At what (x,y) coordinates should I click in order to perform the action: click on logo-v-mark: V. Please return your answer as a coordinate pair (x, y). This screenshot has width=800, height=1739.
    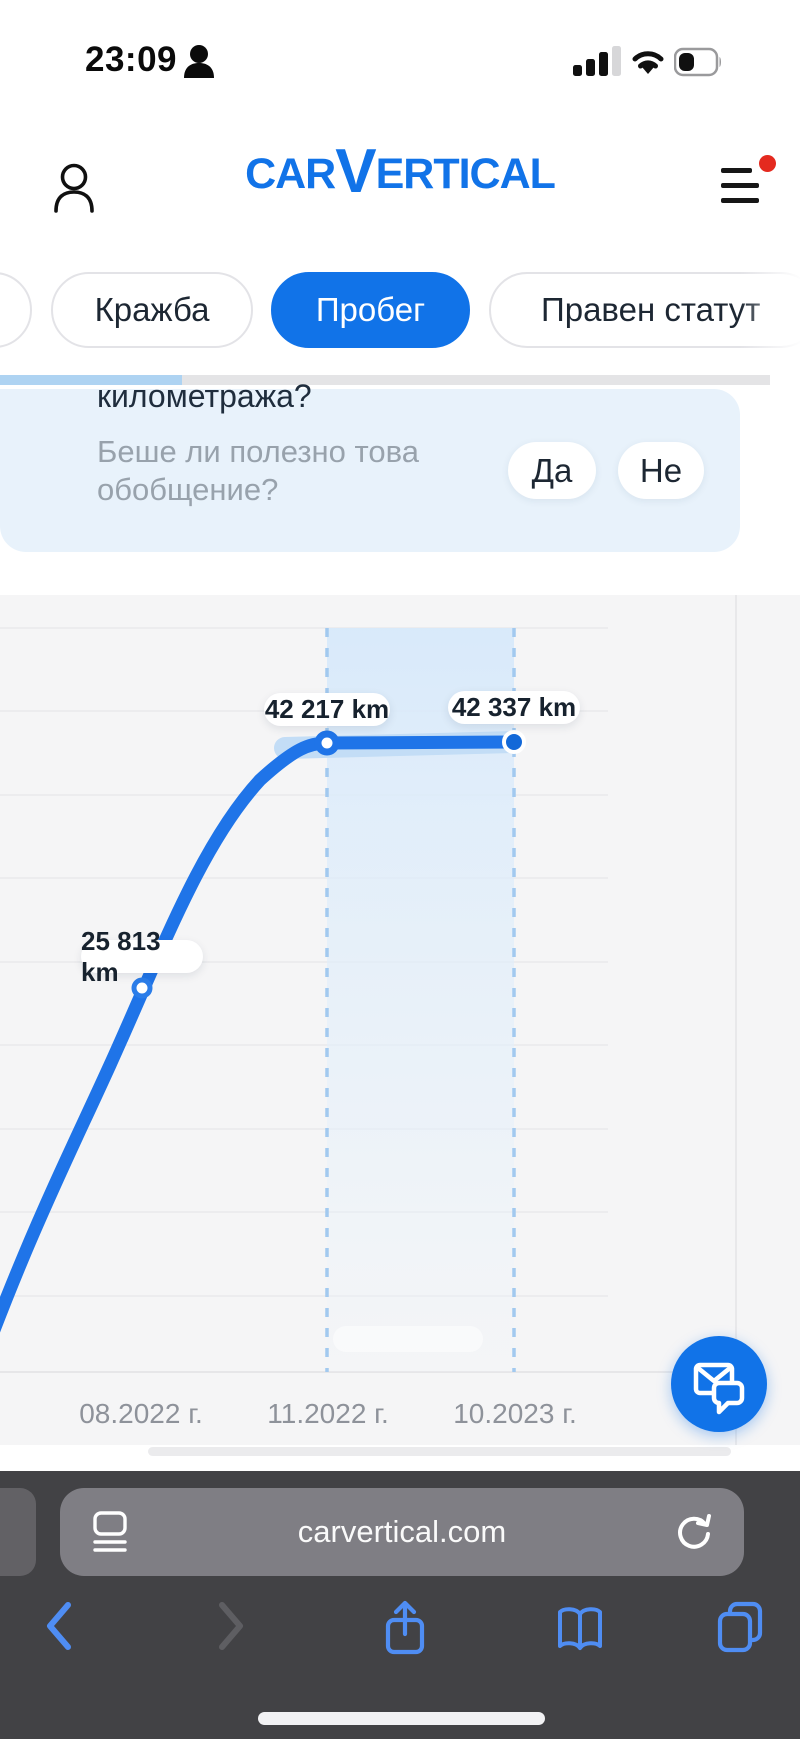
    Looking at the image, I should click on (355, 171).